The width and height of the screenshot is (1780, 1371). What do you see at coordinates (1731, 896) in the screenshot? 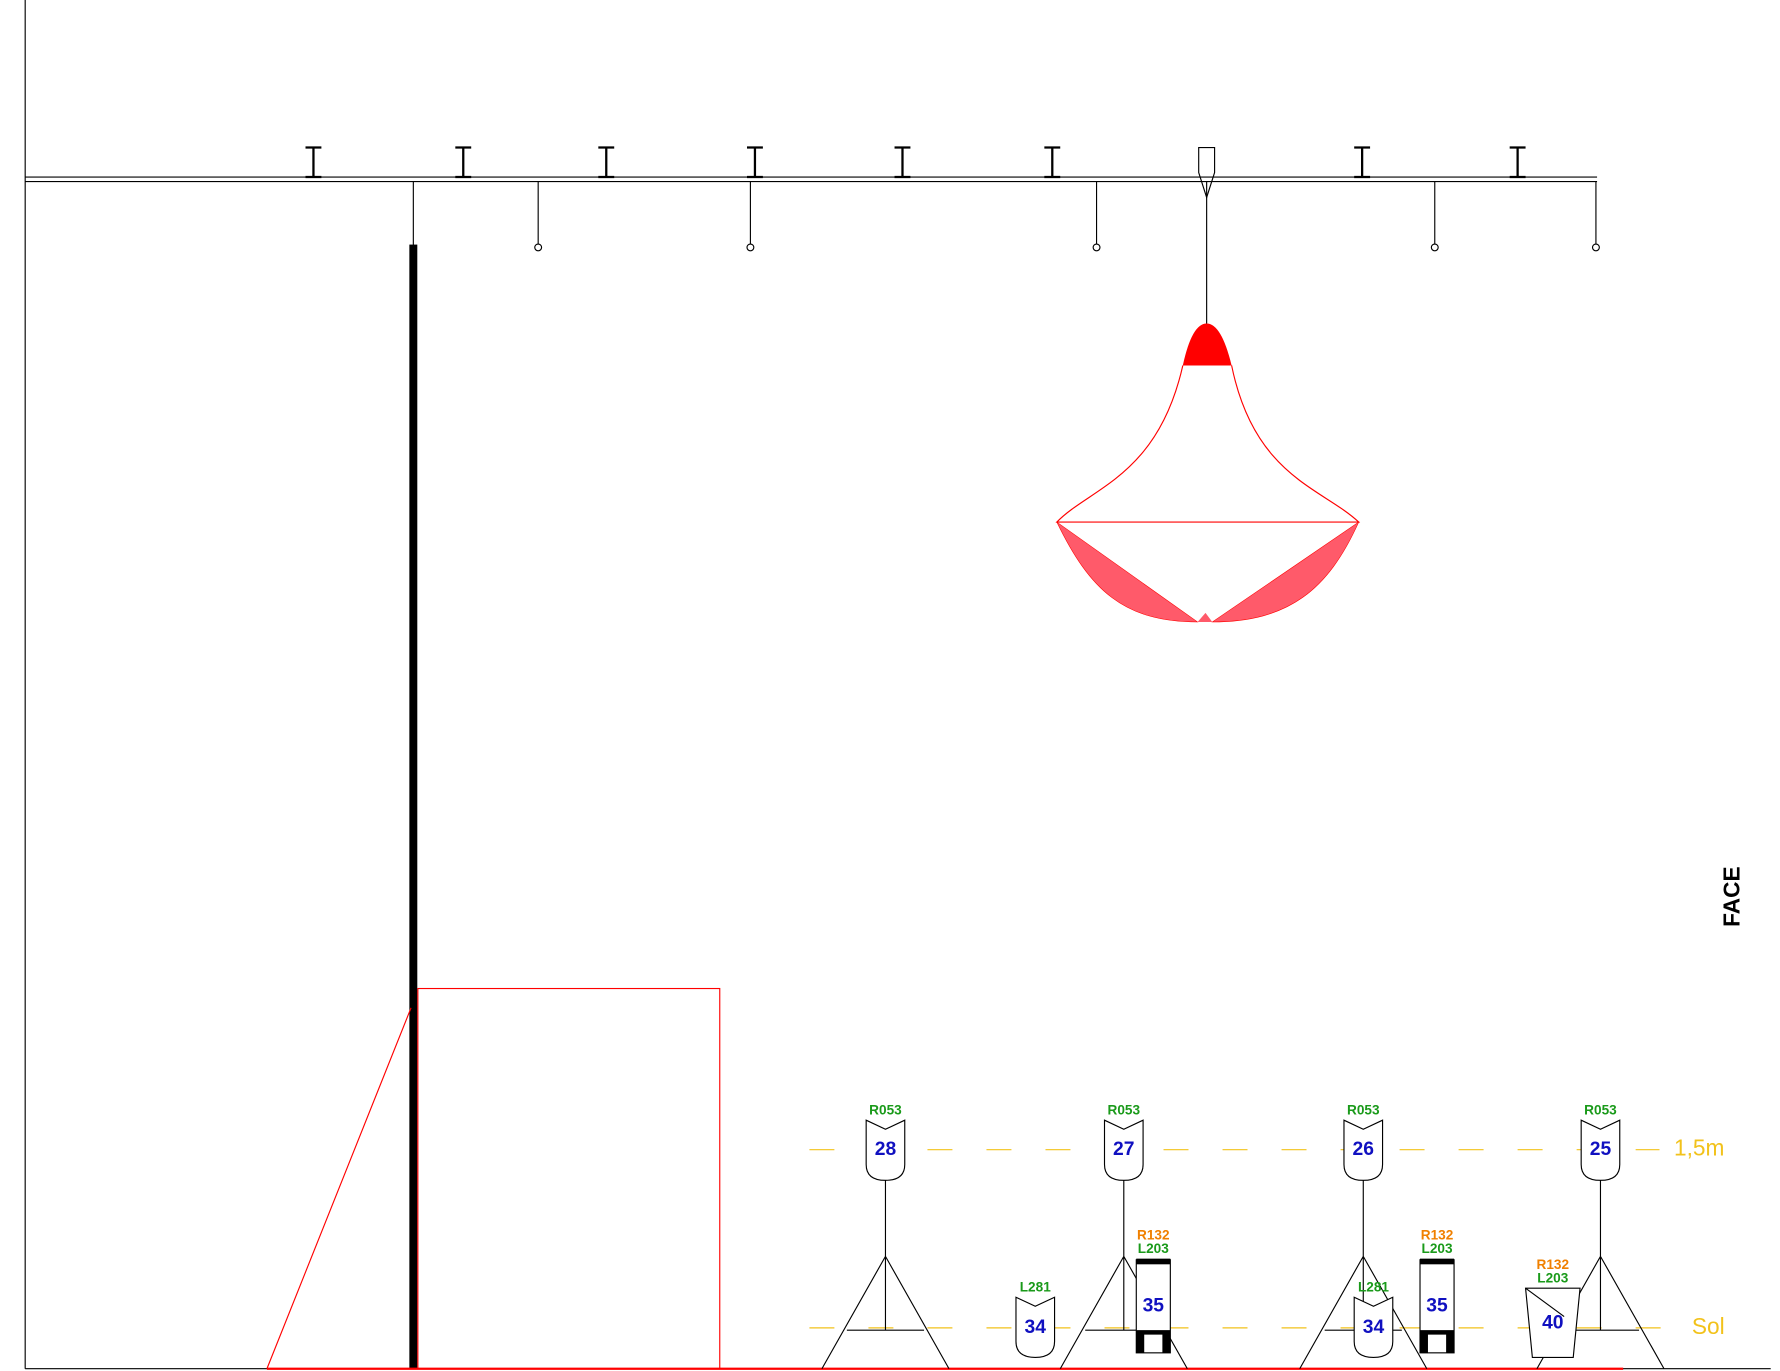
I see `side-label: FACE` at bounding box center [1731, 896].